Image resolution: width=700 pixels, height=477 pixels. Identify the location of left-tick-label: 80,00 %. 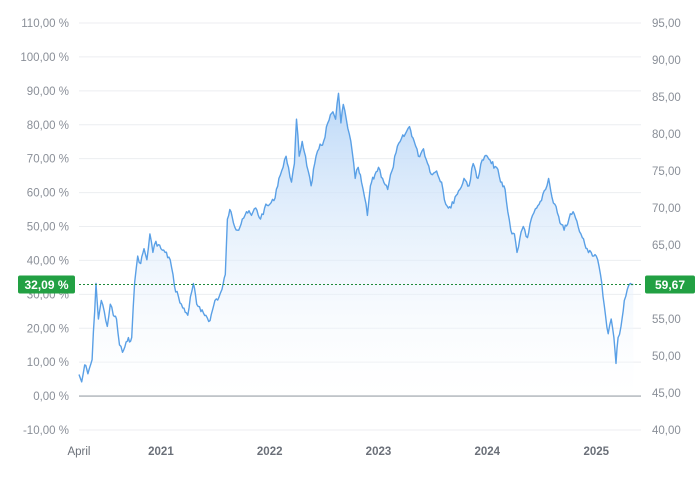
(48, 126).